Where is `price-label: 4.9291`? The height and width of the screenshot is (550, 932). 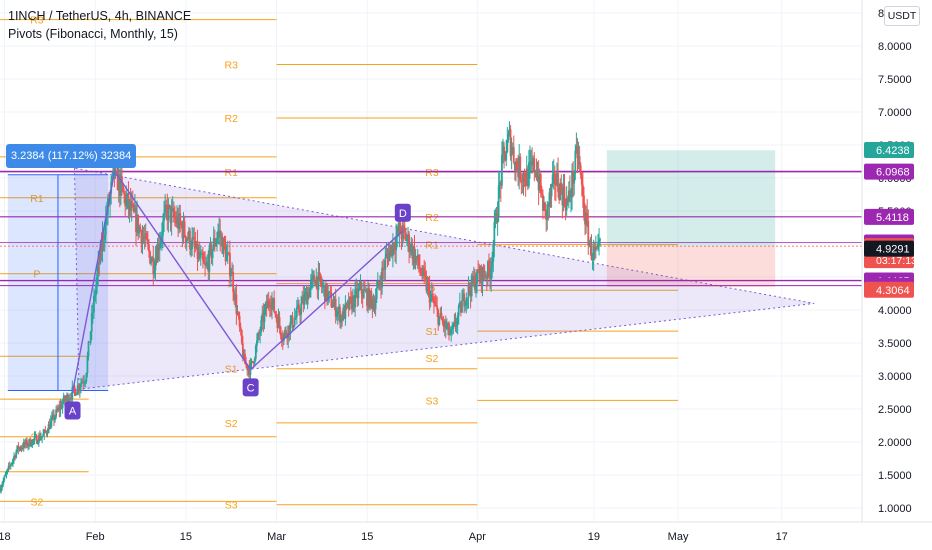
price-label: 4.9291 is located at coordinates (893, 250).